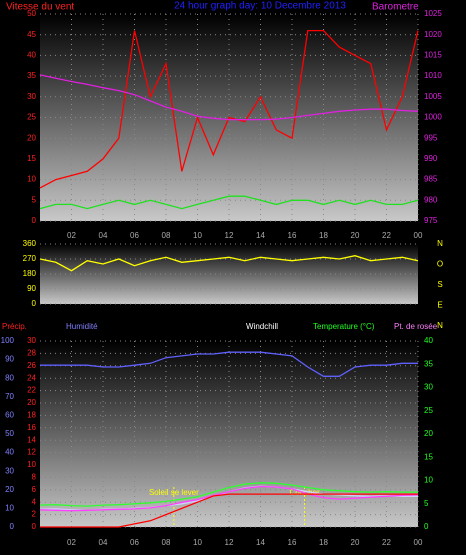 This screenshot has height=555, width=466. I want to click on y2-tick-label: 1015, so click(433, 55).